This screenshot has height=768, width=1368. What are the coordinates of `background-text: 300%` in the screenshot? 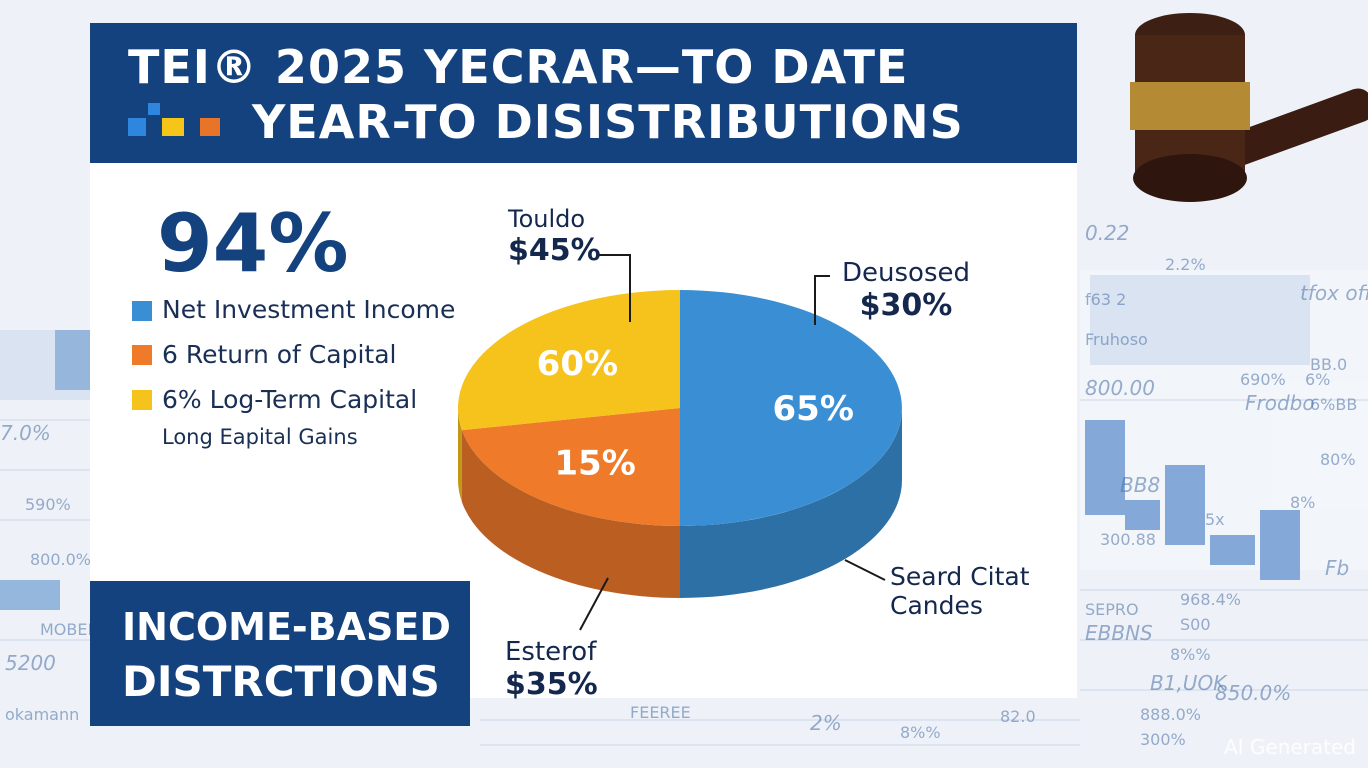 It's located at (1163, 739).